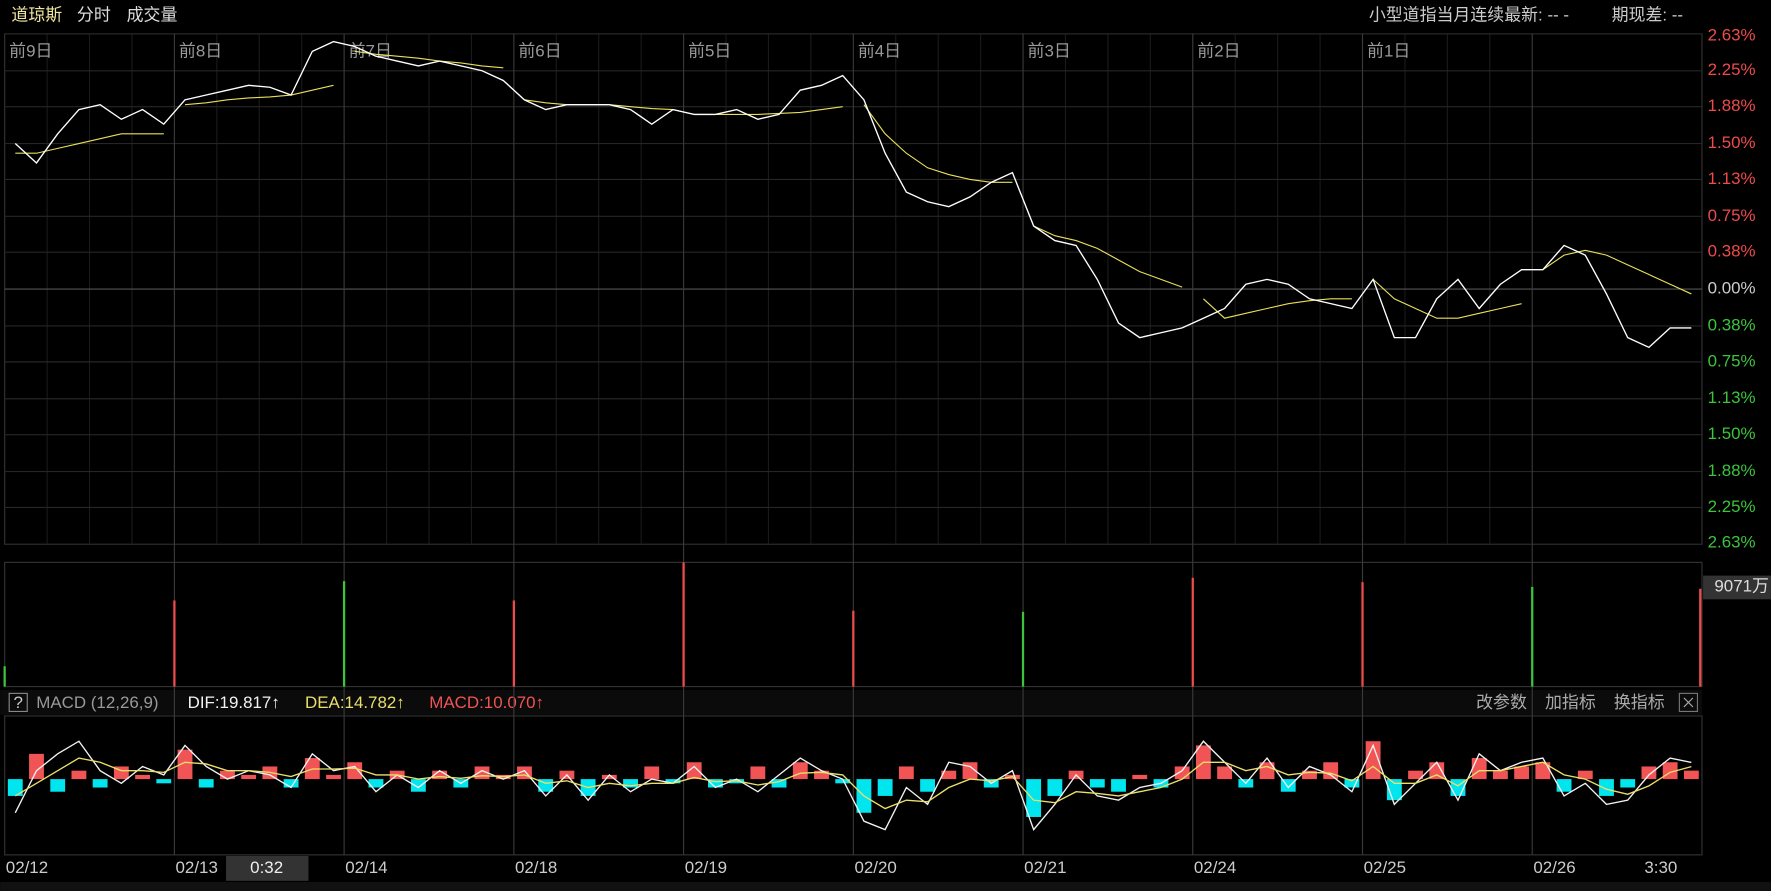 Image resolution: width=1771 pixels, height=891 pixels. What do you see at coordinates (152, 14) in the screenshot?
I see `tab: 成交量` at bounding box center [152, 14].